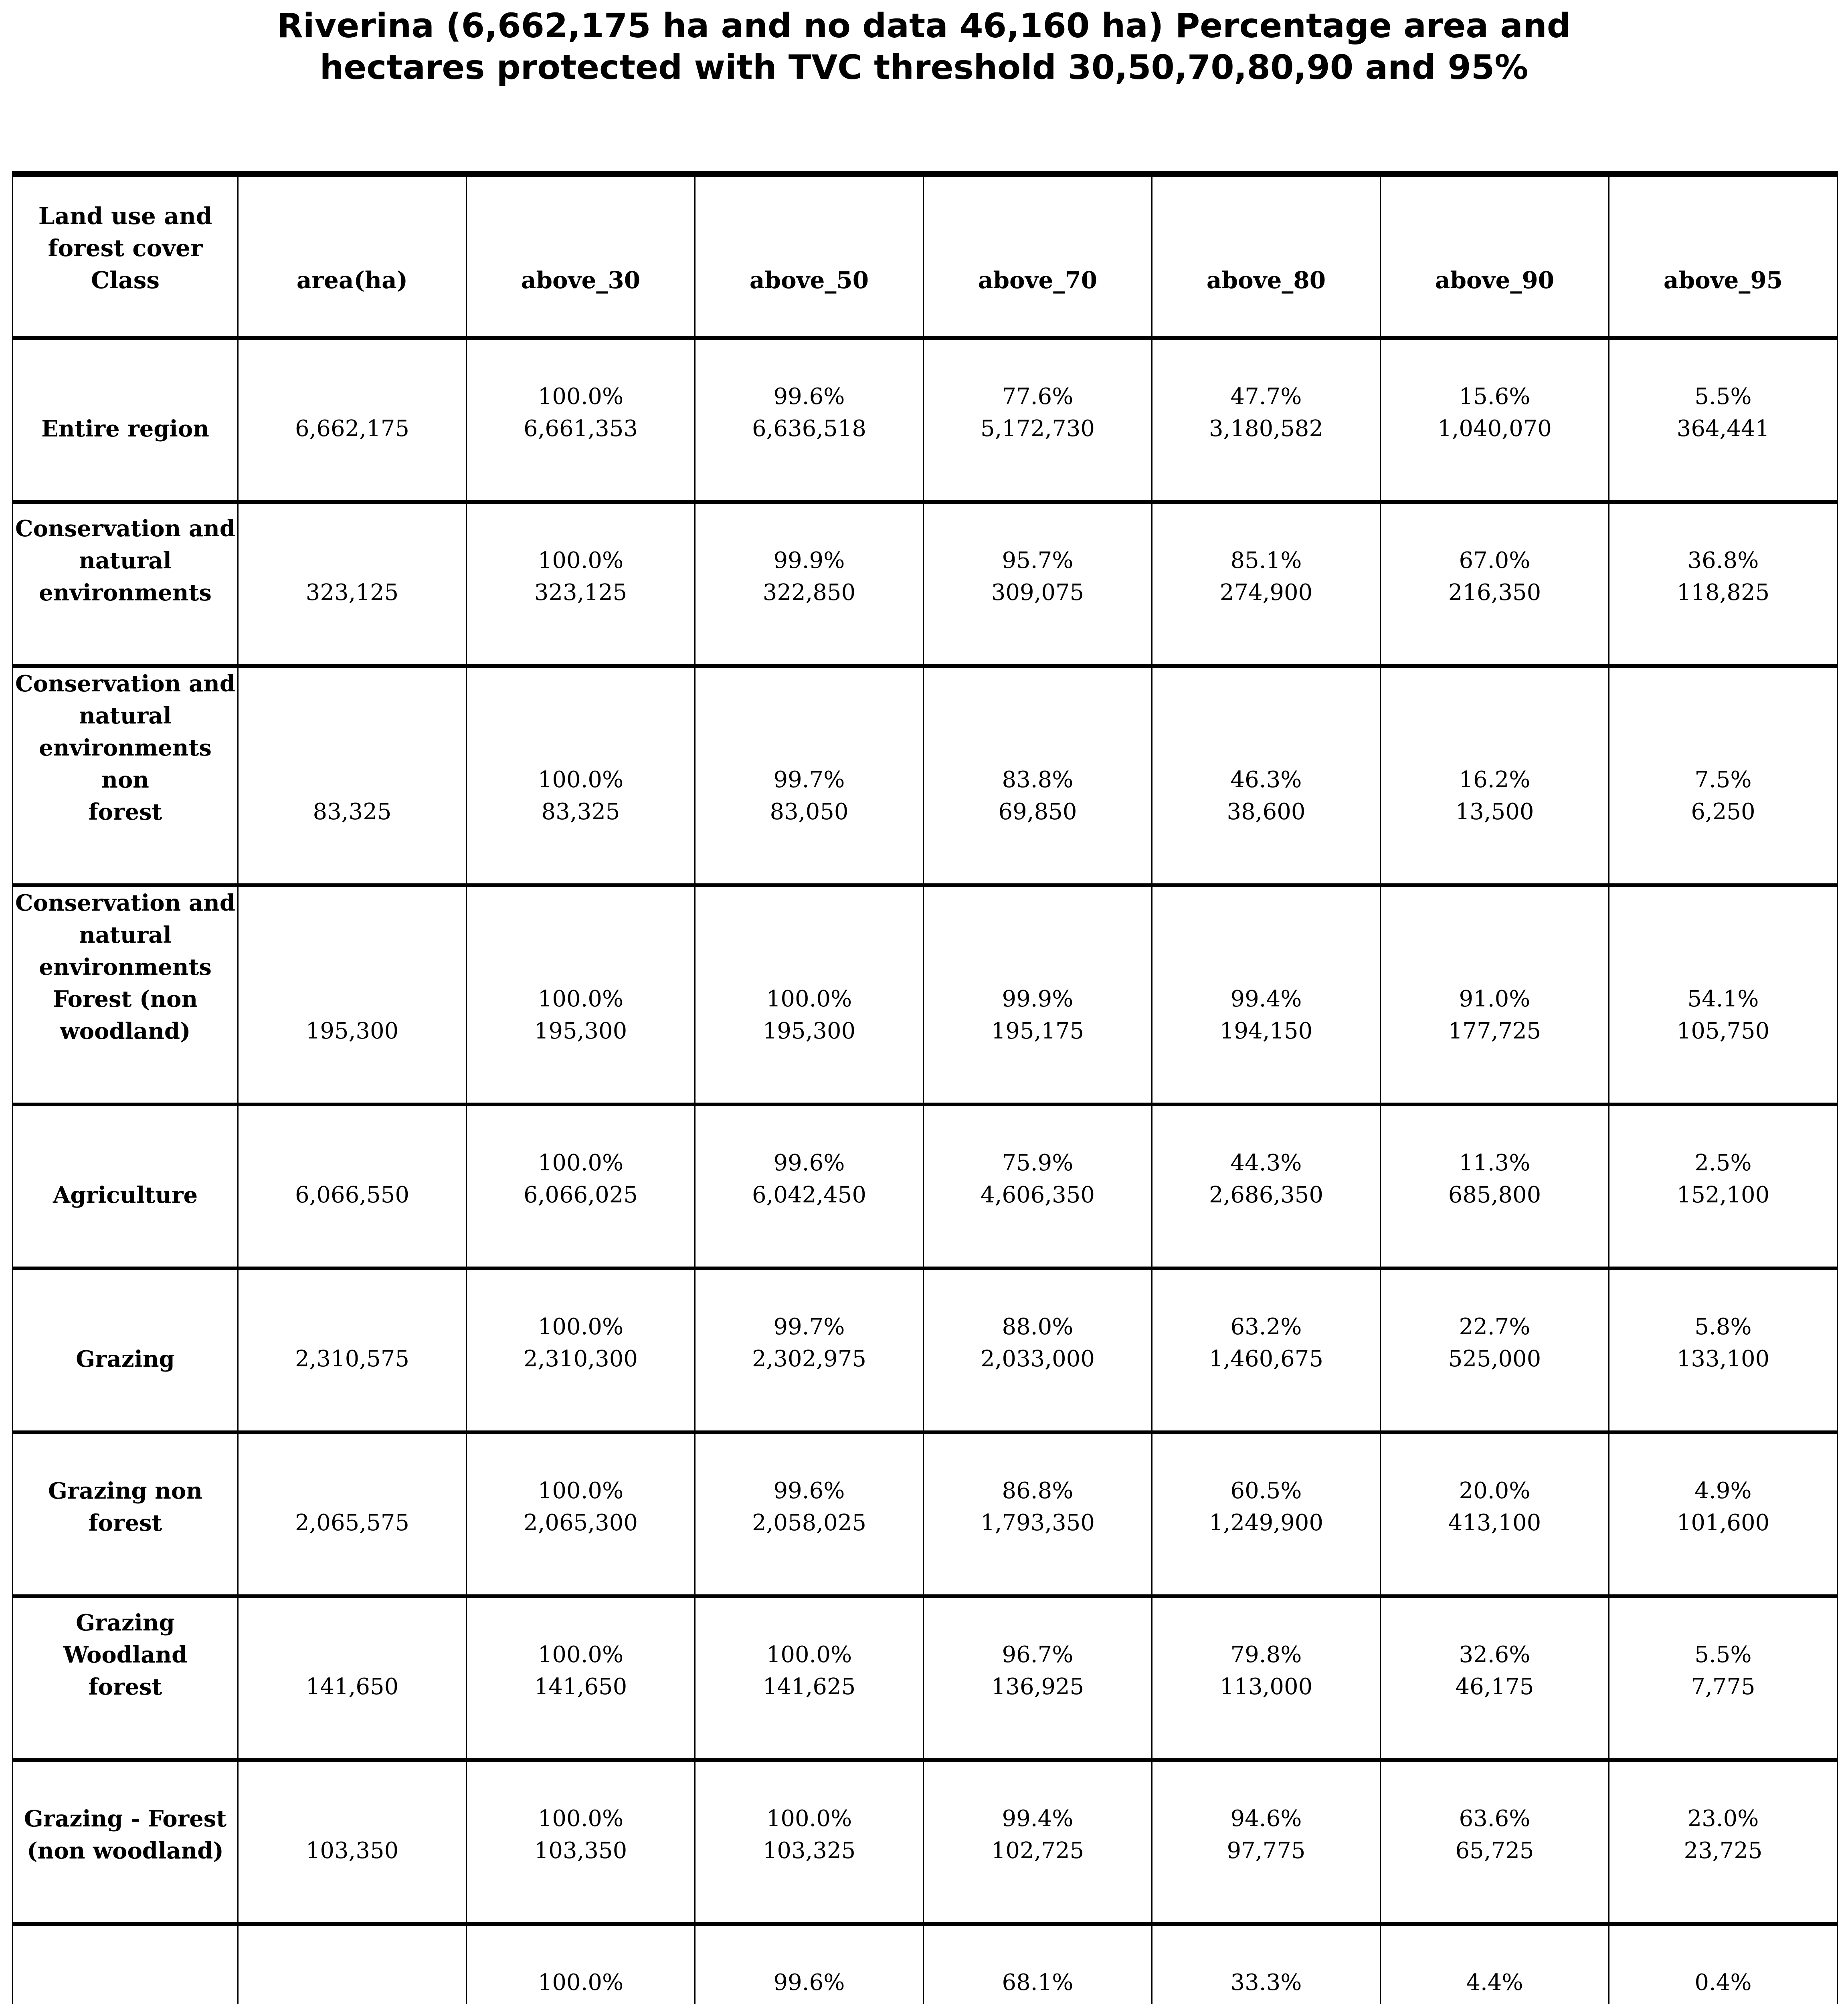  Describe the element at coordinates (1495, 1162) in the screenshot. I see `pct-value: 11.3%` at that location.